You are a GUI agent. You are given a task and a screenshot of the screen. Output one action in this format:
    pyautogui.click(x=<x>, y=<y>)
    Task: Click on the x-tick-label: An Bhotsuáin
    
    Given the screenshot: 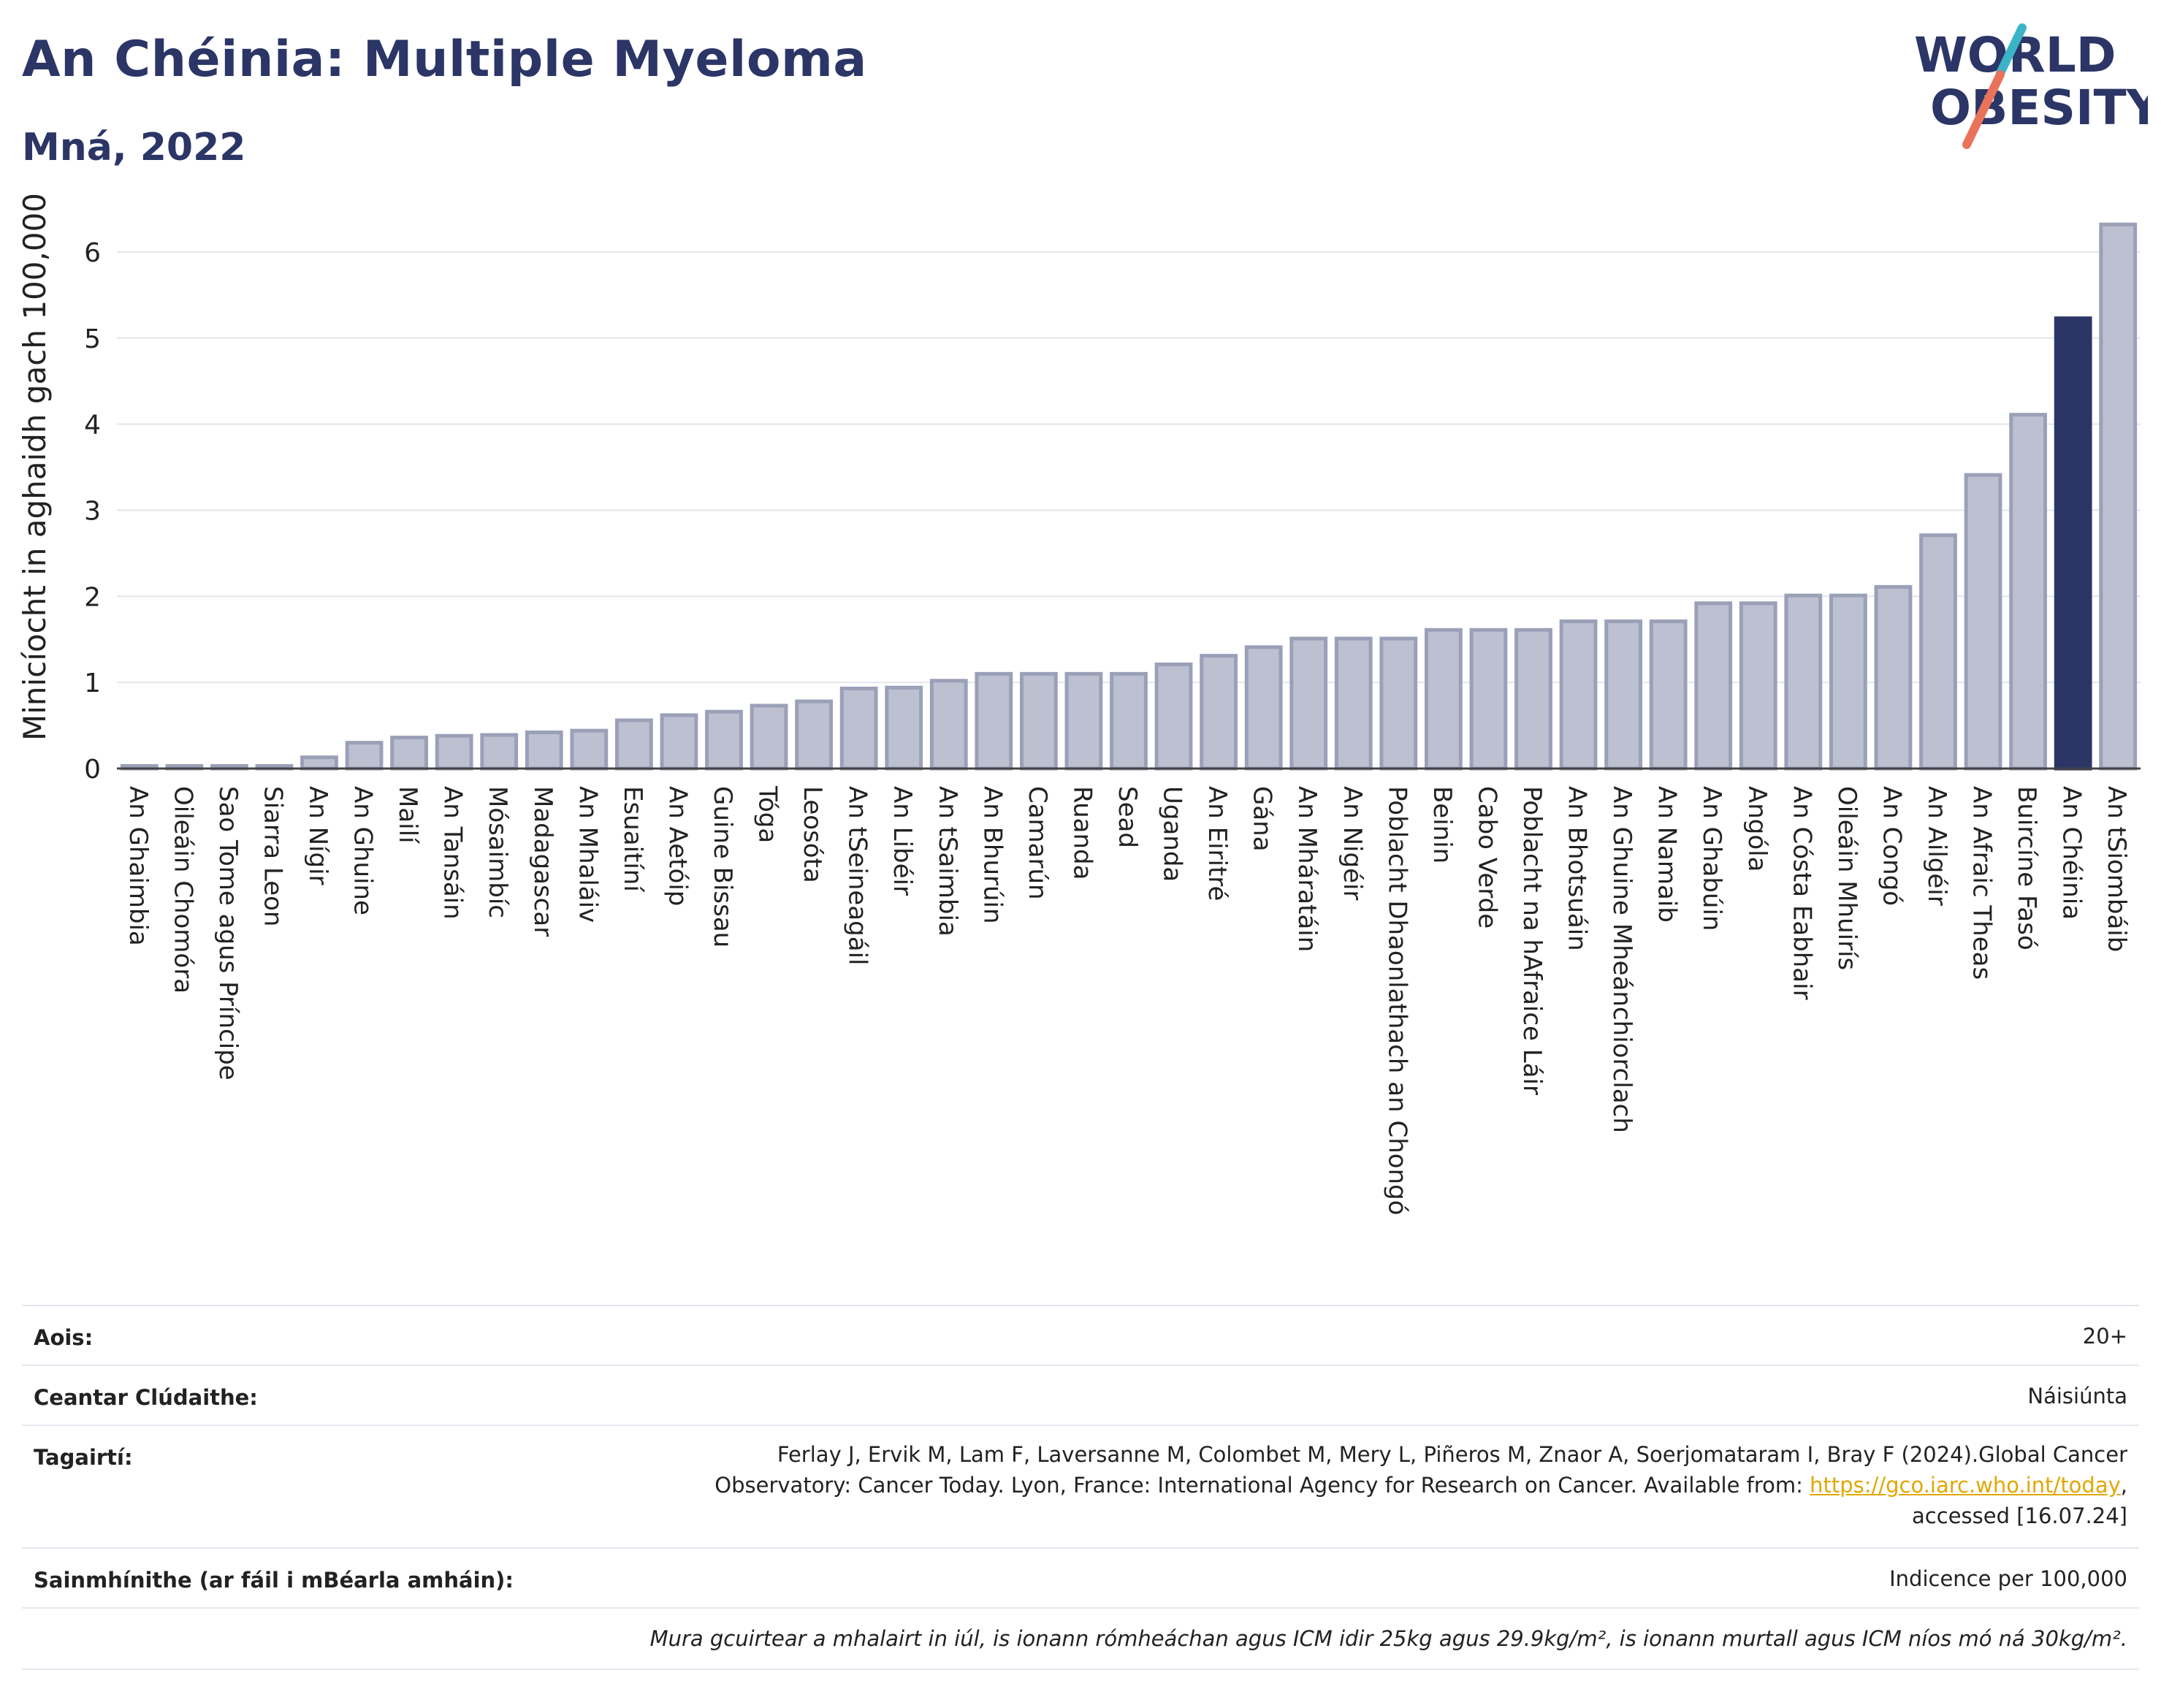 What is the action you would take?
    pyautogui.click(x=1577, y=868)
    